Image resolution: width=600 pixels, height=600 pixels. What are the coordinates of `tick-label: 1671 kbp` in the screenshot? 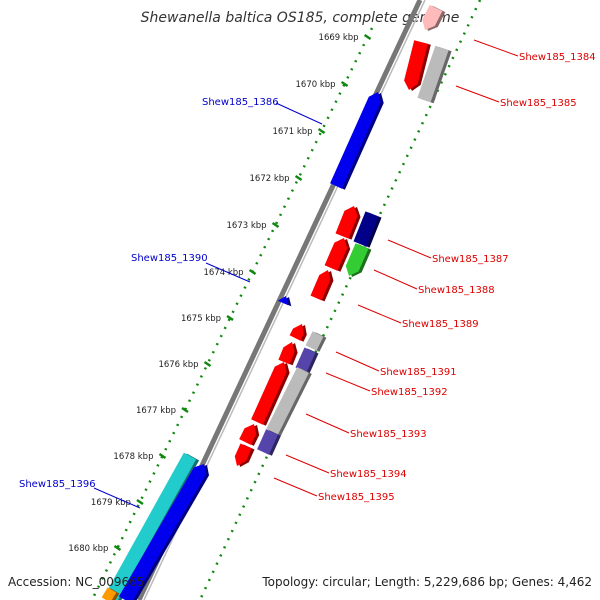 It's located at (293, 132).